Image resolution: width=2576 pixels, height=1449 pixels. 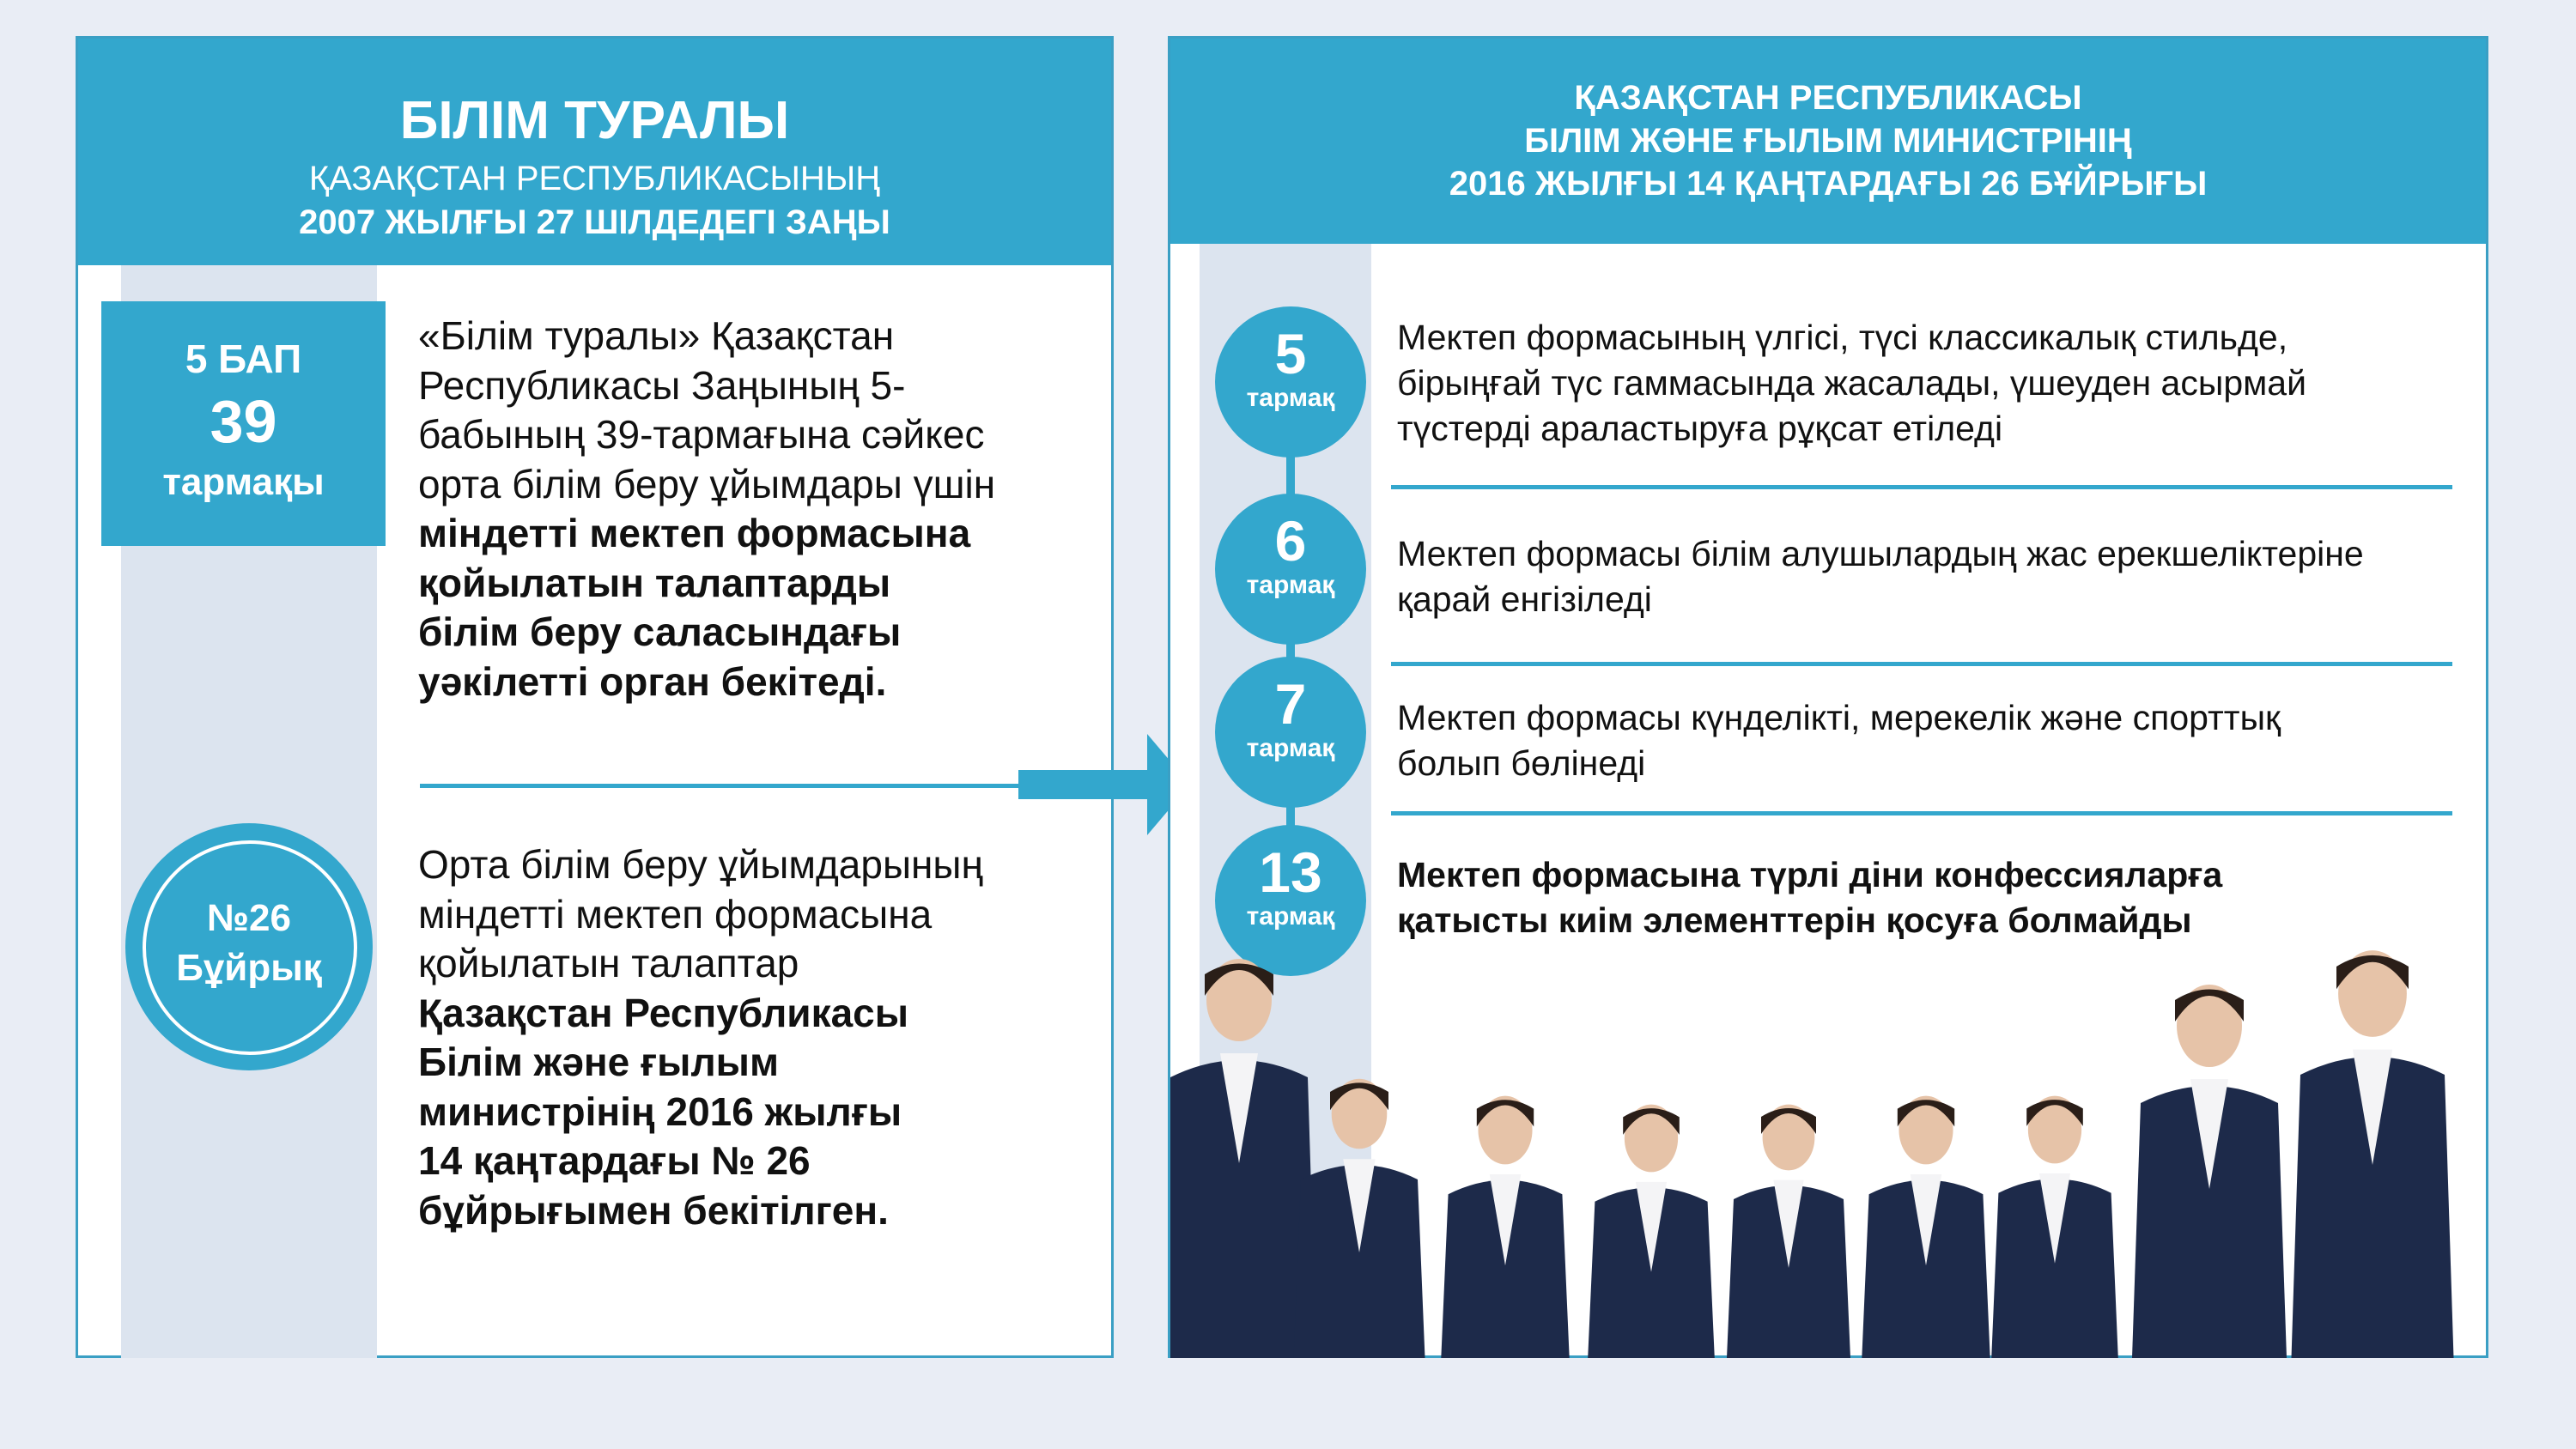 I want to click on clause-circle-6: 6 тармақ, so click(x=1290, y=569).